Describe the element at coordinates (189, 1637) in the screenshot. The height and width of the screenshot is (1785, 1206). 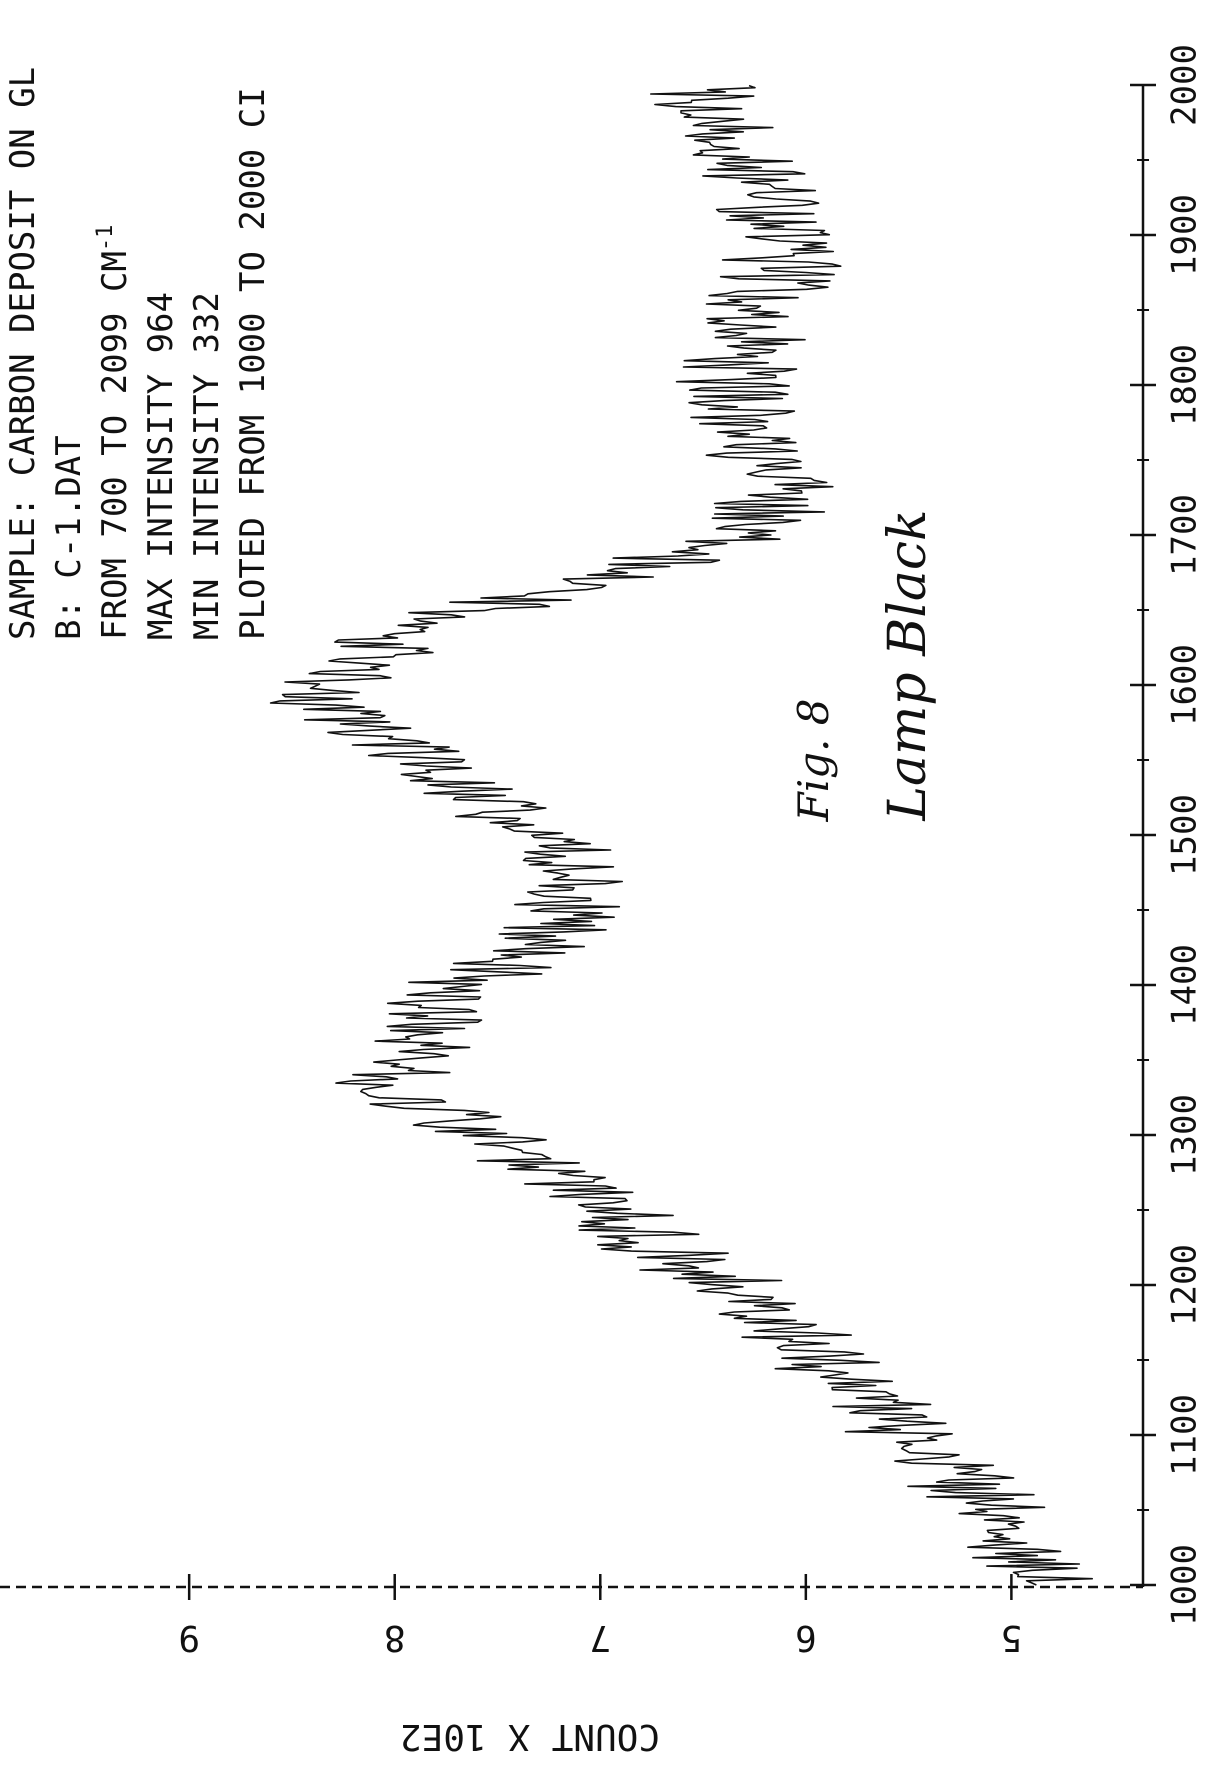
I see `y-tick-label: 9` at that location.